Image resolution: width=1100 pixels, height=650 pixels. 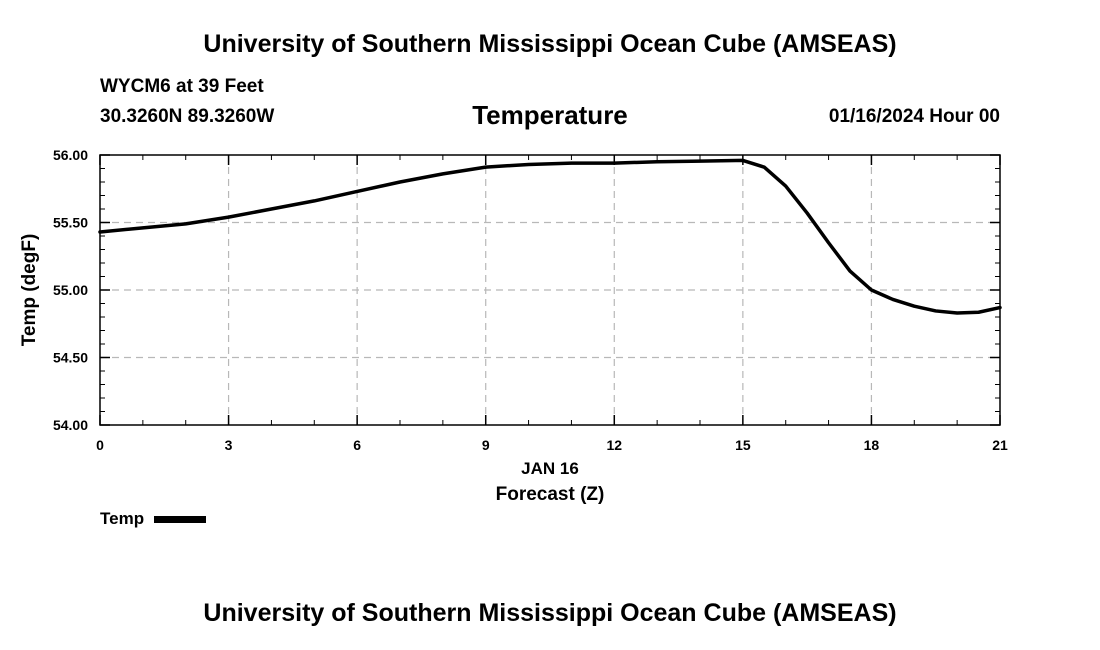 I want to click on datetime-label: 01/16/2024 Hour 00, so click(x=914, y=116).